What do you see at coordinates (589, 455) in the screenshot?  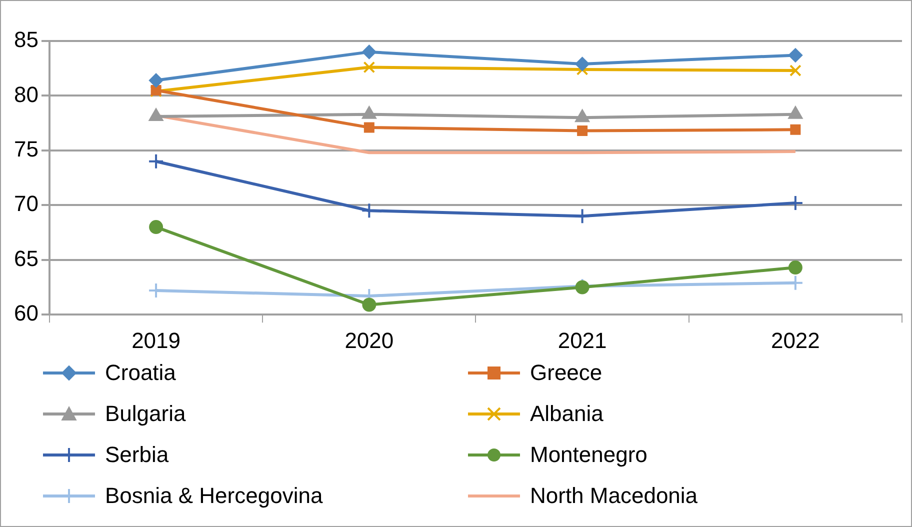 I see `legend-label: Montenegro` at bounding box center [589, 455].